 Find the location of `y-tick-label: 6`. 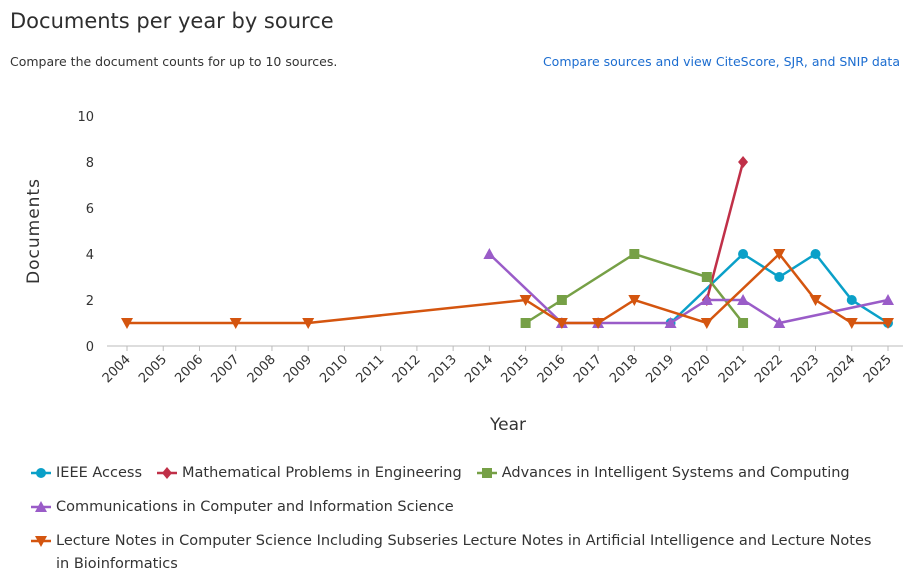

y-tick-label: 6 is located at coordinates (90, 209).